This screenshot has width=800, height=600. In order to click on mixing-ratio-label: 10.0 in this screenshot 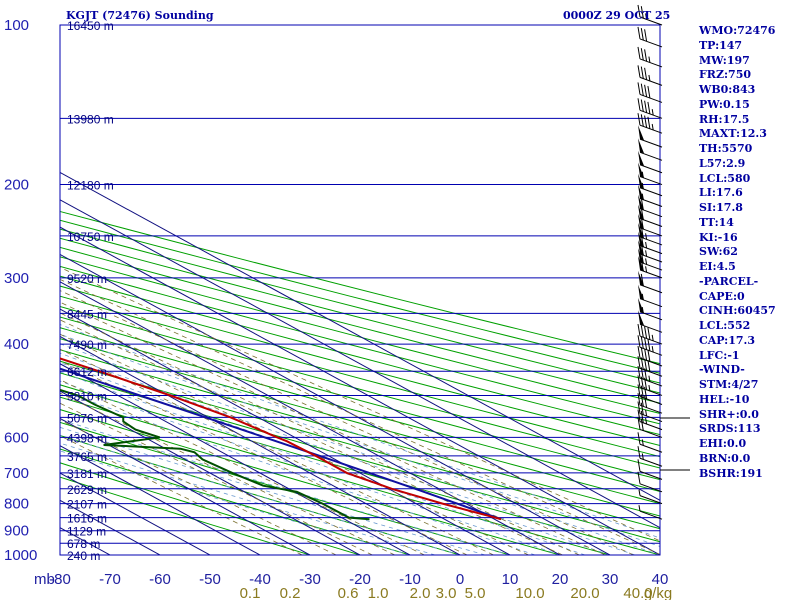, I will do `click(529, 592)`.